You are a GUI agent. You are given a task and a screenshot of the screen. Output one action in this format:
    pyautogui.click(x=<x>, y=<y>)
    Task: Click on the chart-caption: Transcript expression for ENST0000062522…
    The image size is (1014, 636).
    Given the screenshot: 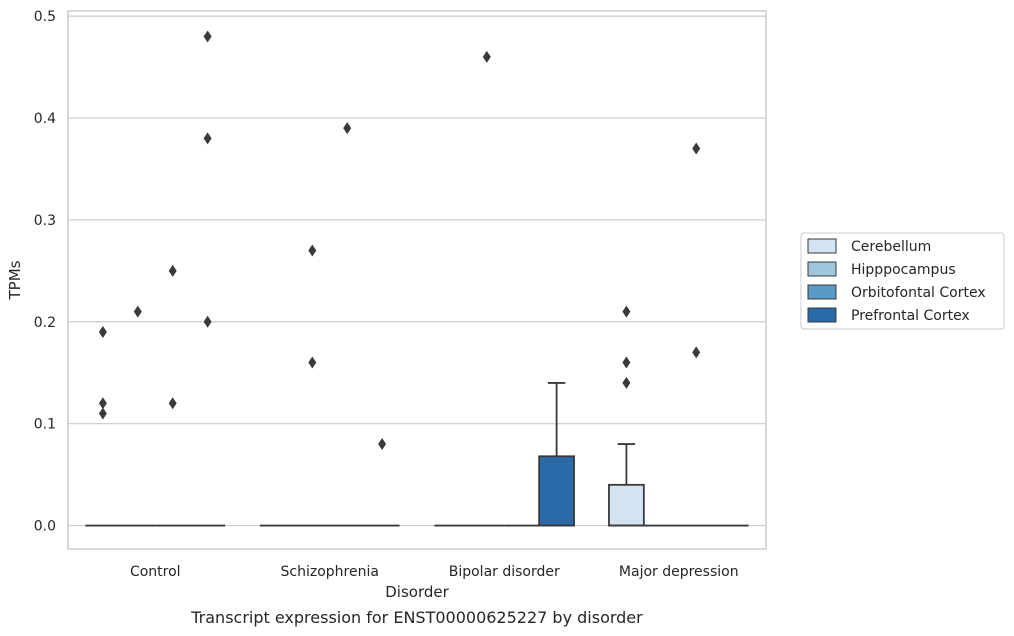 What is the action you would take?
    pyautogui.click(x=416, y=617)
    